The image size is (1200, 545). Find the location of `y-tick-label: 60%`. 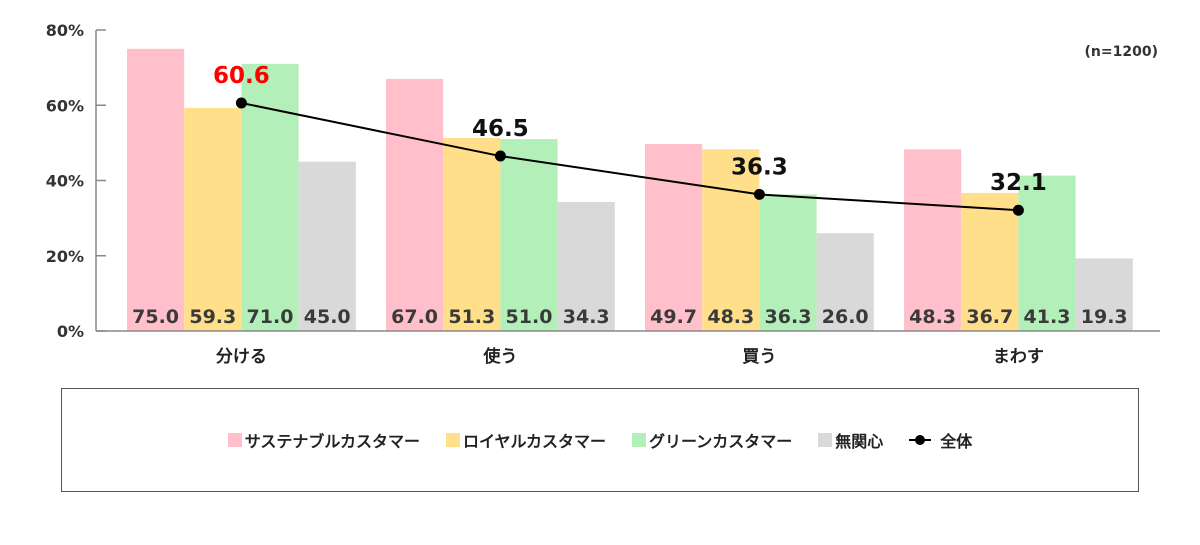

y-tick-label: 60% is located at coordinates (65, 105).